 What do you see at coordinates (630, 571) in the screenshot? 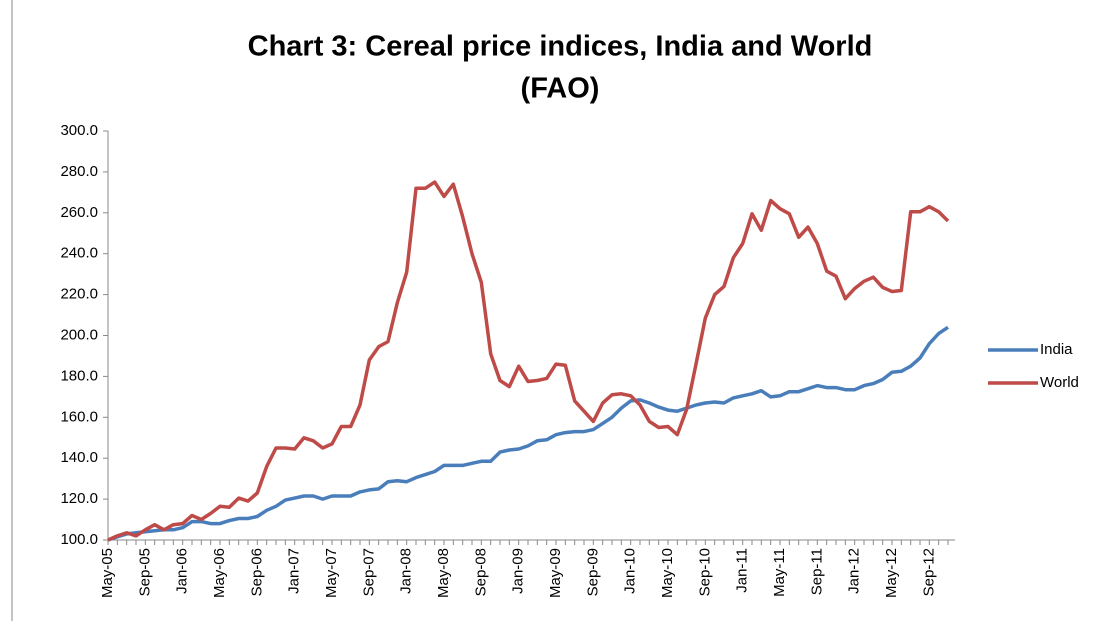
I see `x-tick-label: Jan-10` at bounding box center [630, 571].